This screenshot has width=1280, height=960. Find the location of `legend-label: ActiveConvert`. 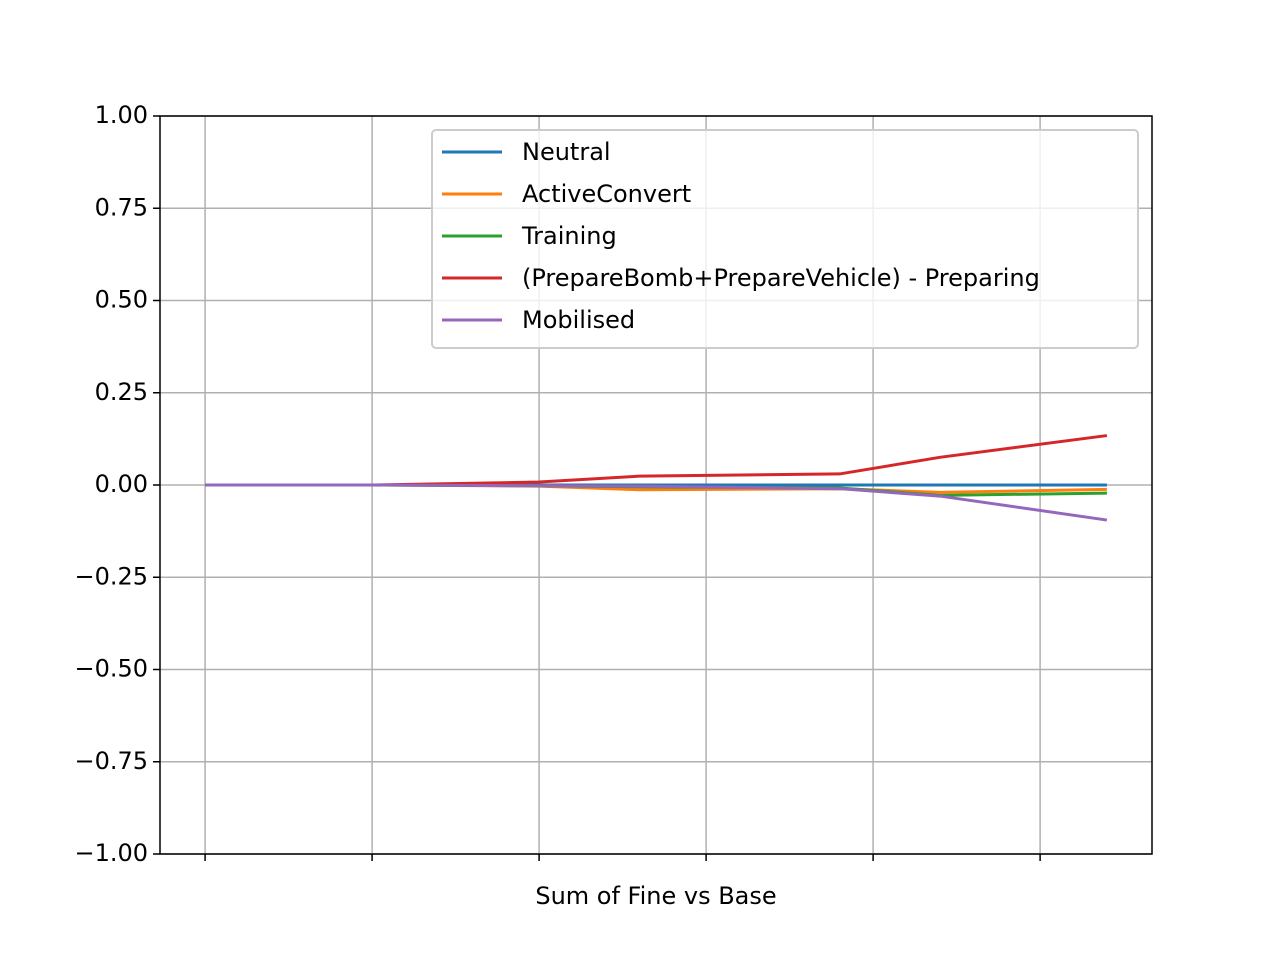

legend-label: ActiveConvert is located at coordinates (606, 194).